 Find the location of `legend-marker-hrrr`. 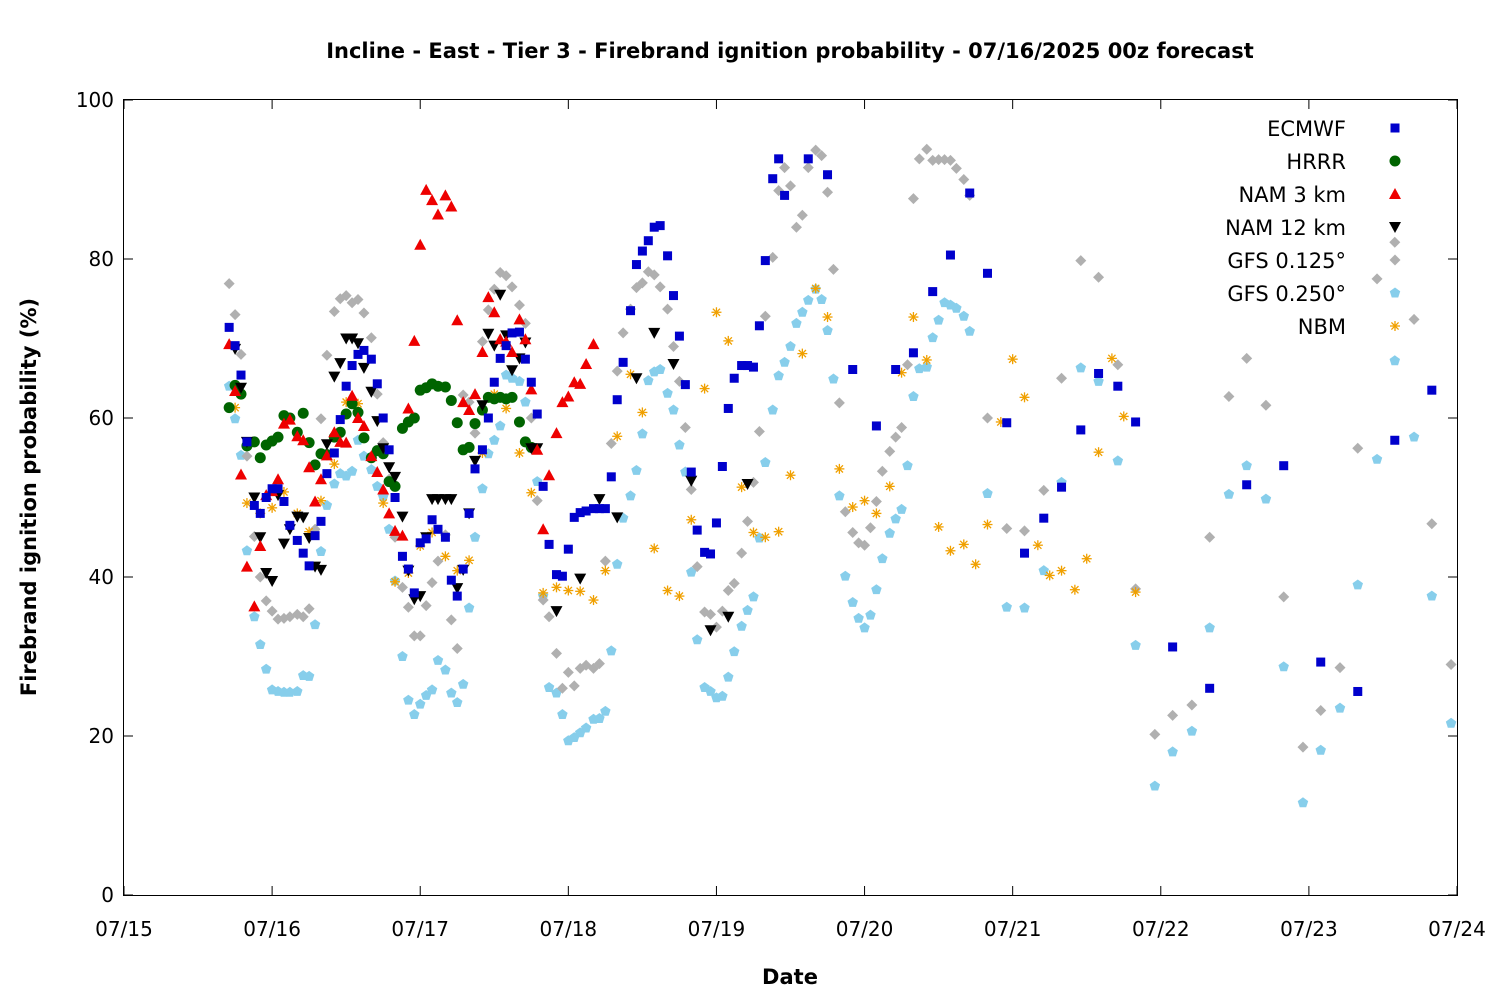

legend-marker-hrrr is located at coordinates (1395, 161).